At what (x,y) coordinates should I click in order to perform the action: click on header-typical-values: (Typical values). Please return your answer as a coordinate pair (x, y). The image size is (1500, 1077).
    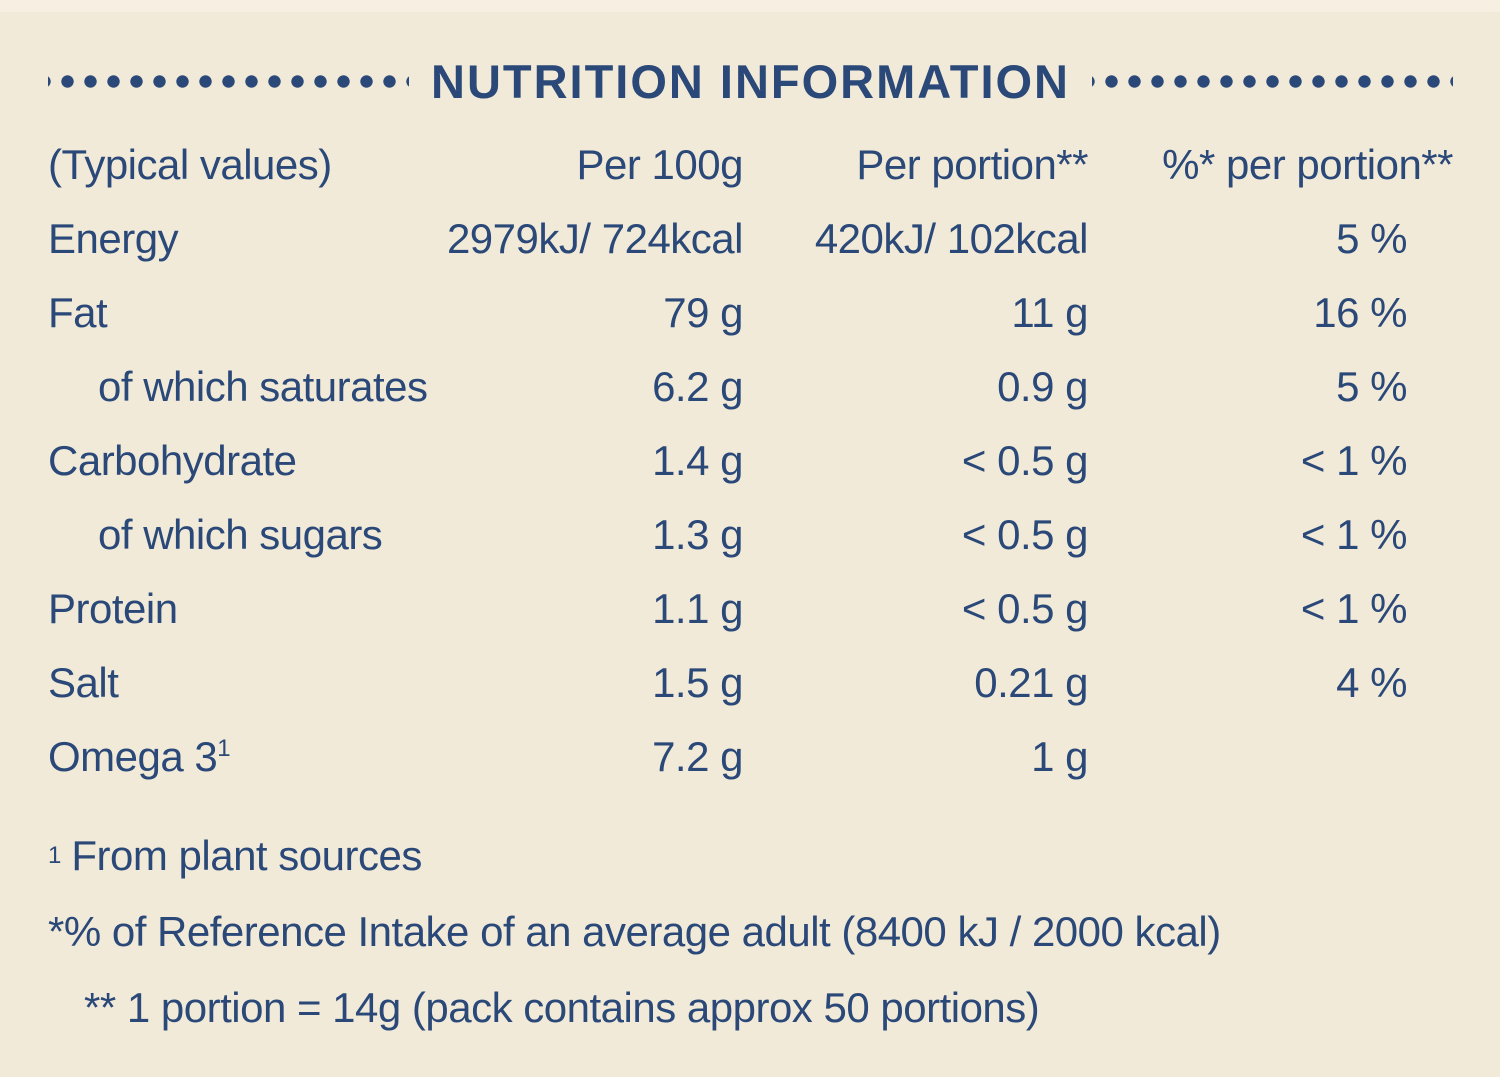
    Looking at the image, I should click on (190, 164).